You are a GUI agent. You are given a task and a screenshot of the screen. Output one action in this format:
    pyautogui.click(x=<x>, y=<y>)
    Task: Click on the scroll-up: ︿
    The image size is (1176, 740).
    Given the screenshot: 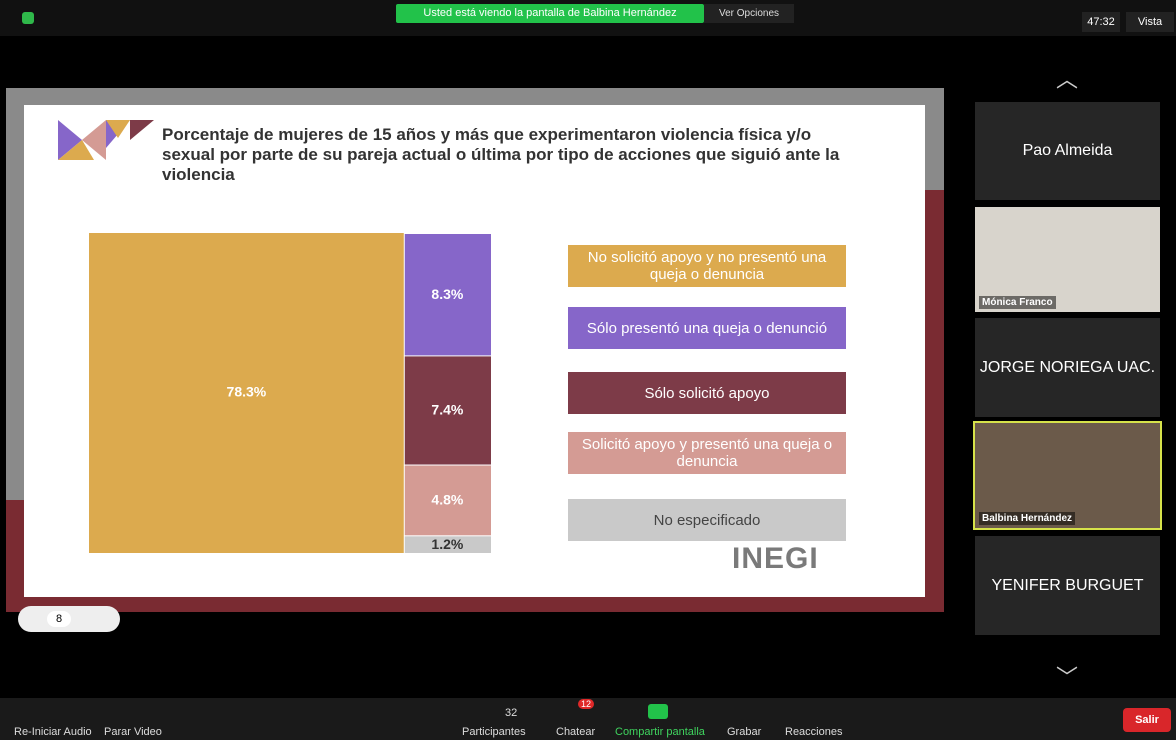 What is the action you would take?
    pyautogui.click(x=1067, y=79)
    